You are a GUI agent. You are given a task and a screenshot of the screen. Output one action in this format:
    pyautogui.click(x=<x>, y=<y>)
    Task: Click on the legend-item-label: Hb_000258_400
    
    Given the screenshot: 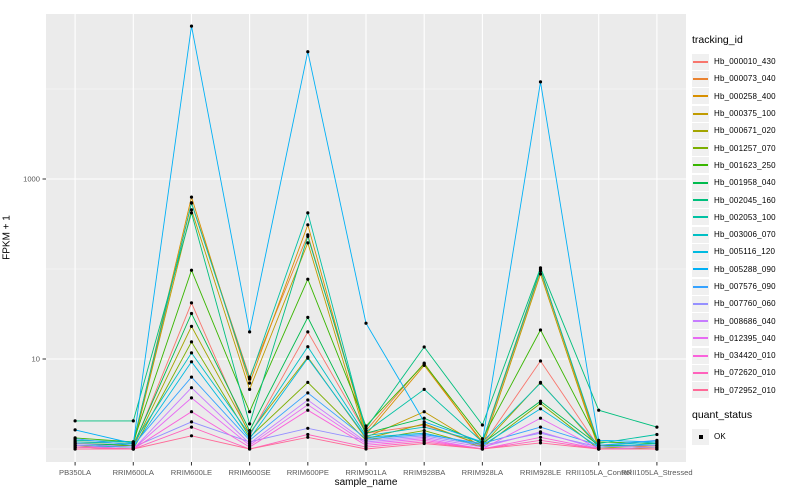 What is the action you would take?
    pyautogui.click(x=745, y=96)
    